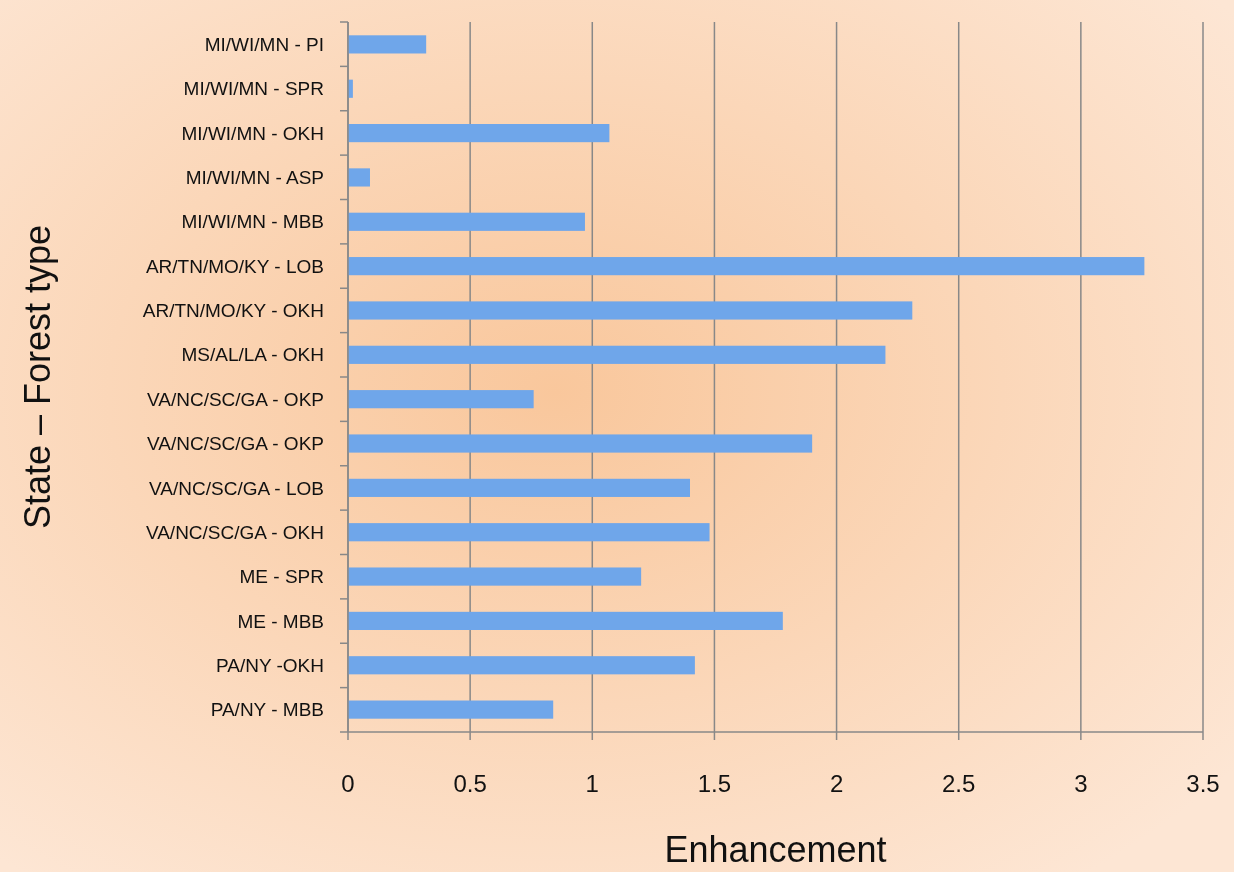  What do you see at coordinates (252, 222) in the screenshot?
I see `y-tick-label: MI/WI/MN - MBB` at bounding box center [252, 222].